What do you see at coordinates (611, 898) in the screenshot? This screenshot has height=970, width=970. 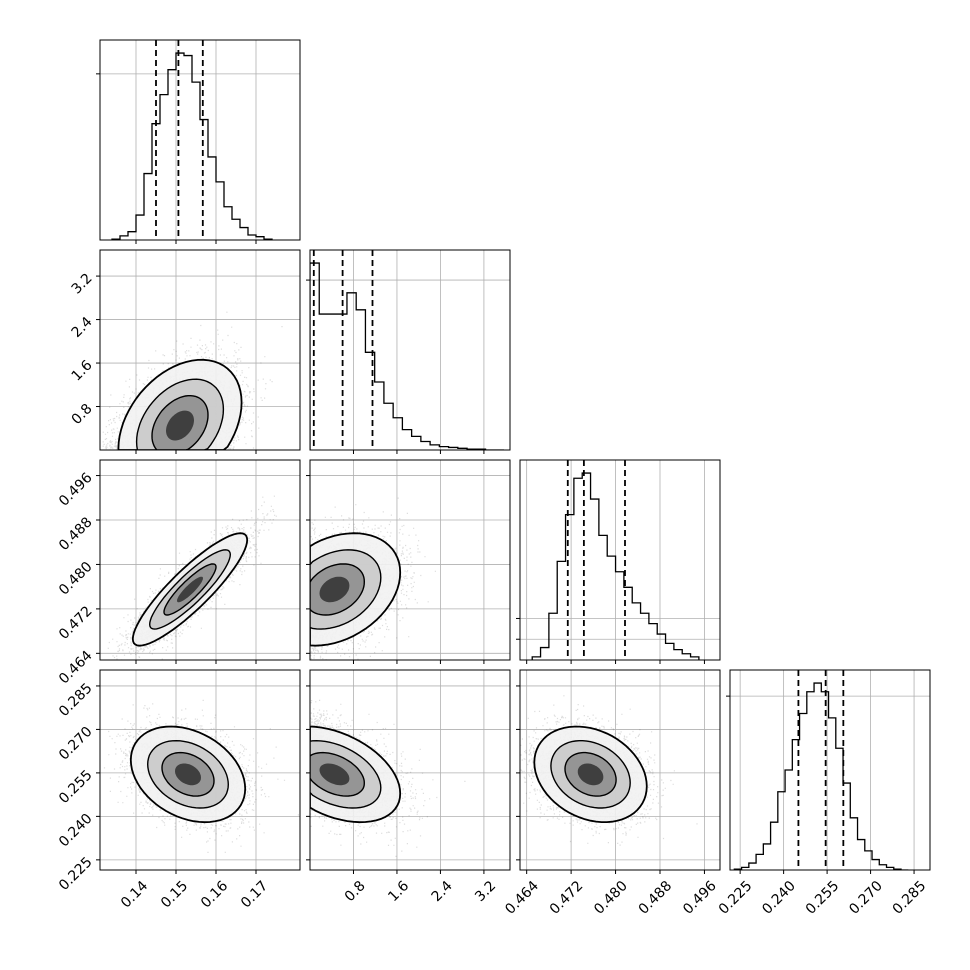 I see `x-tick-label: 0.480` at bounding box center [611, 898].